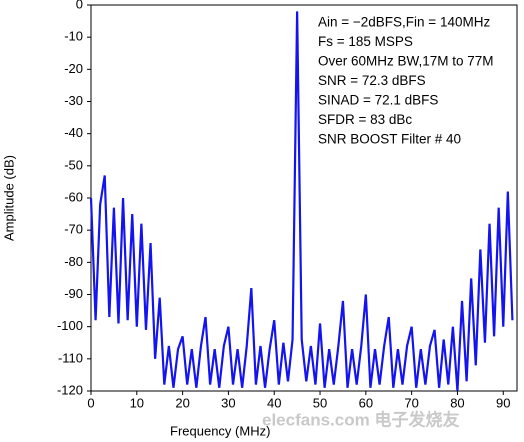 The width and height of the screenshot is (524, 442). I want to click on x-tick-label: 90, so click(503, 402).